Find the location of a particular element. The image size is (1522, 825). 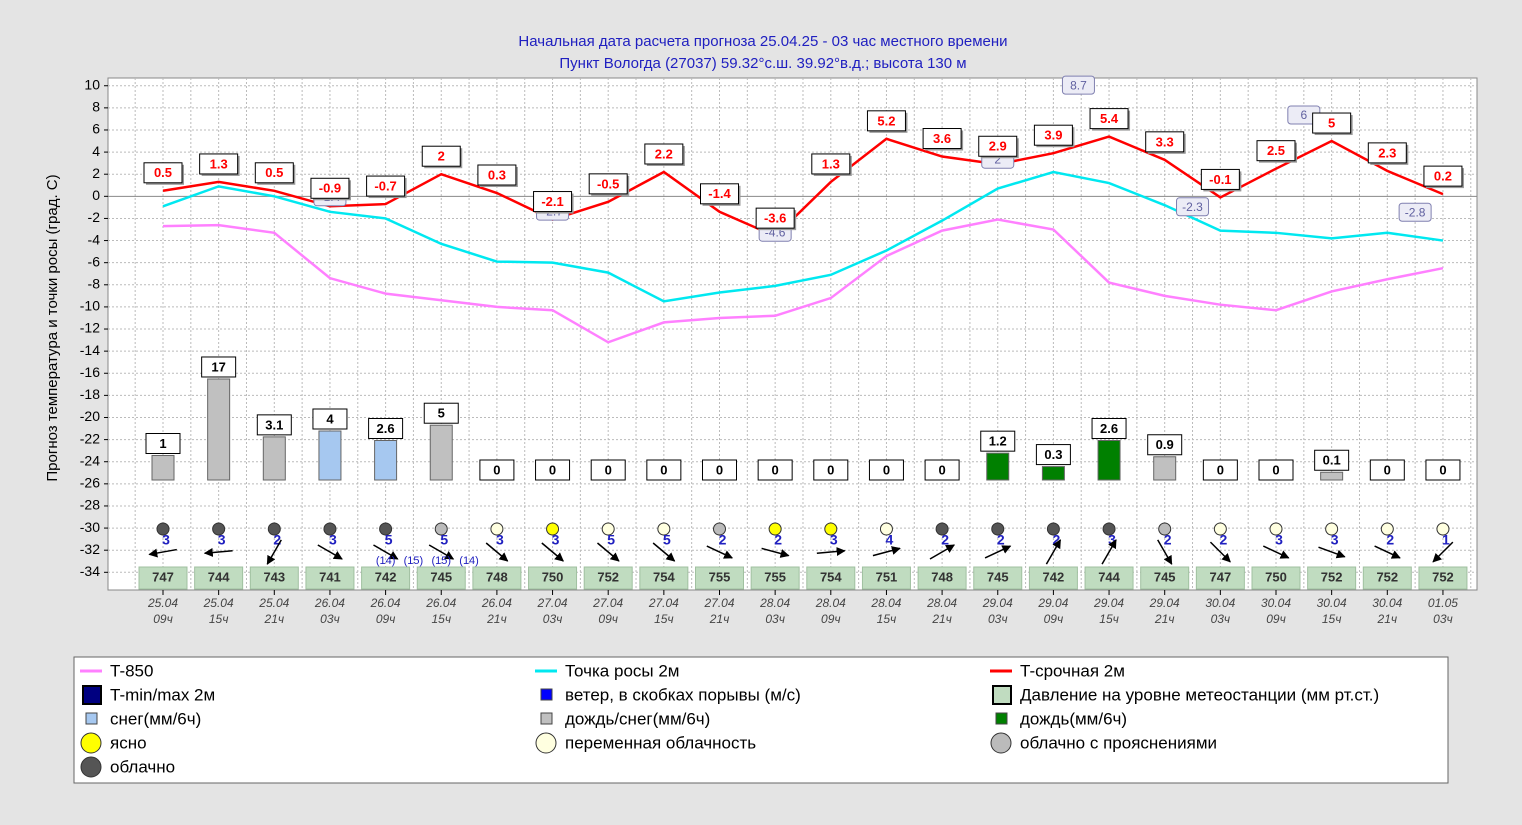

y-tick-label: -26 is located at coordinates (90, 483).